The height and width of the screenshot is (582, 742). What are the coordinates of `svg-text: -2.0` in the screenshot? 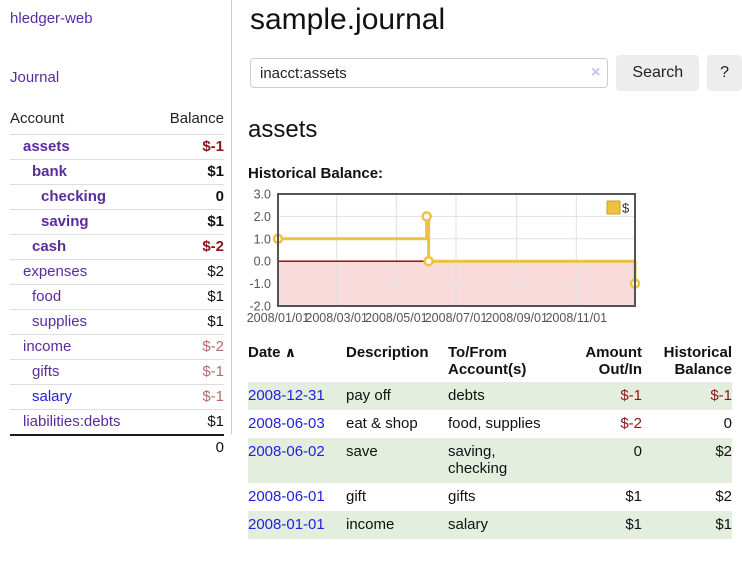 It's located at (260, 307).